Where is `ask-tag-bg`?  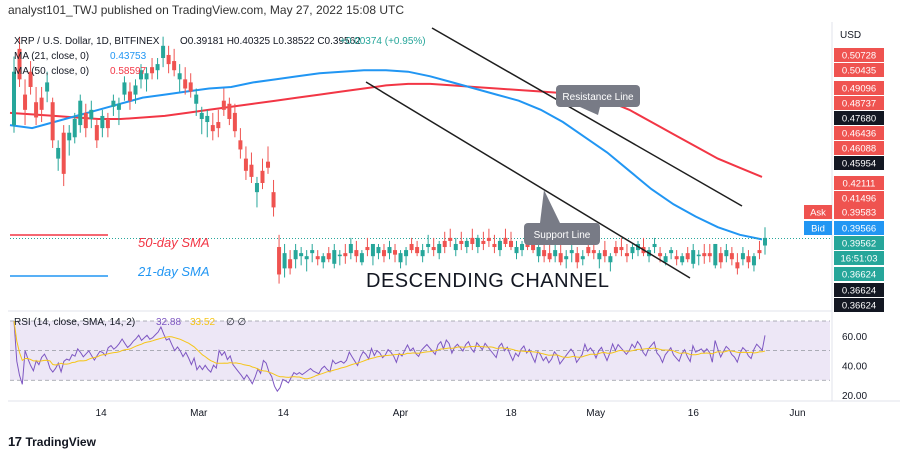
ask-tag-bg is located at coordinates (818, 212).